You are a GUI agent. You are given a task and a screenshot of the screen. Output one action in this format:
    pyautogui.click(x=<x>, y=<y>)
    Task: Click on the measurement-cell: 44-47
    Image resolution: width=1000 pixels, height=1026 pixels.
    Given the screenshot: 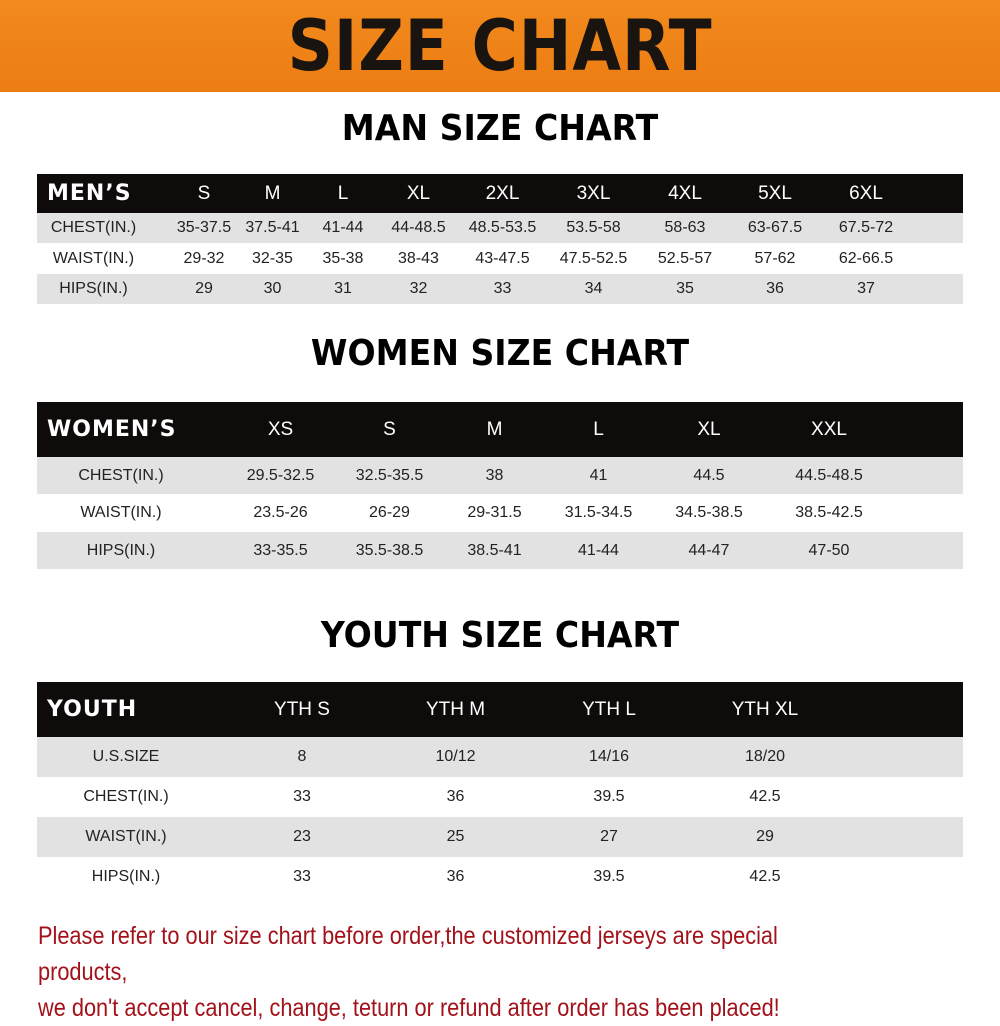 What is the action you would take?
    pyautogui.click(x=709, y=550)
    